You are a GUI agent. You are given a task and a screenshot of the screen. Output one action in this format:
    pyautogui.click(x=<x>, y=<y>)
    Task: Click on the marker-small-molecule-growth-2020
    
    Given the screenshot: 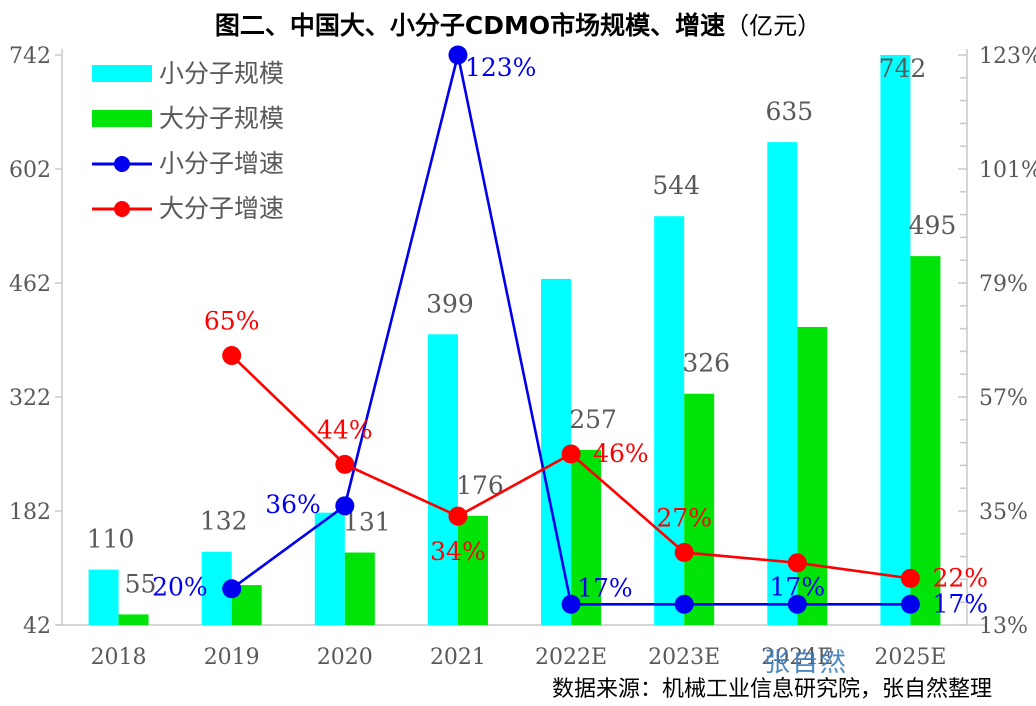 What is the action you would take?
    pyautogui.click(x=345, y=506)
    